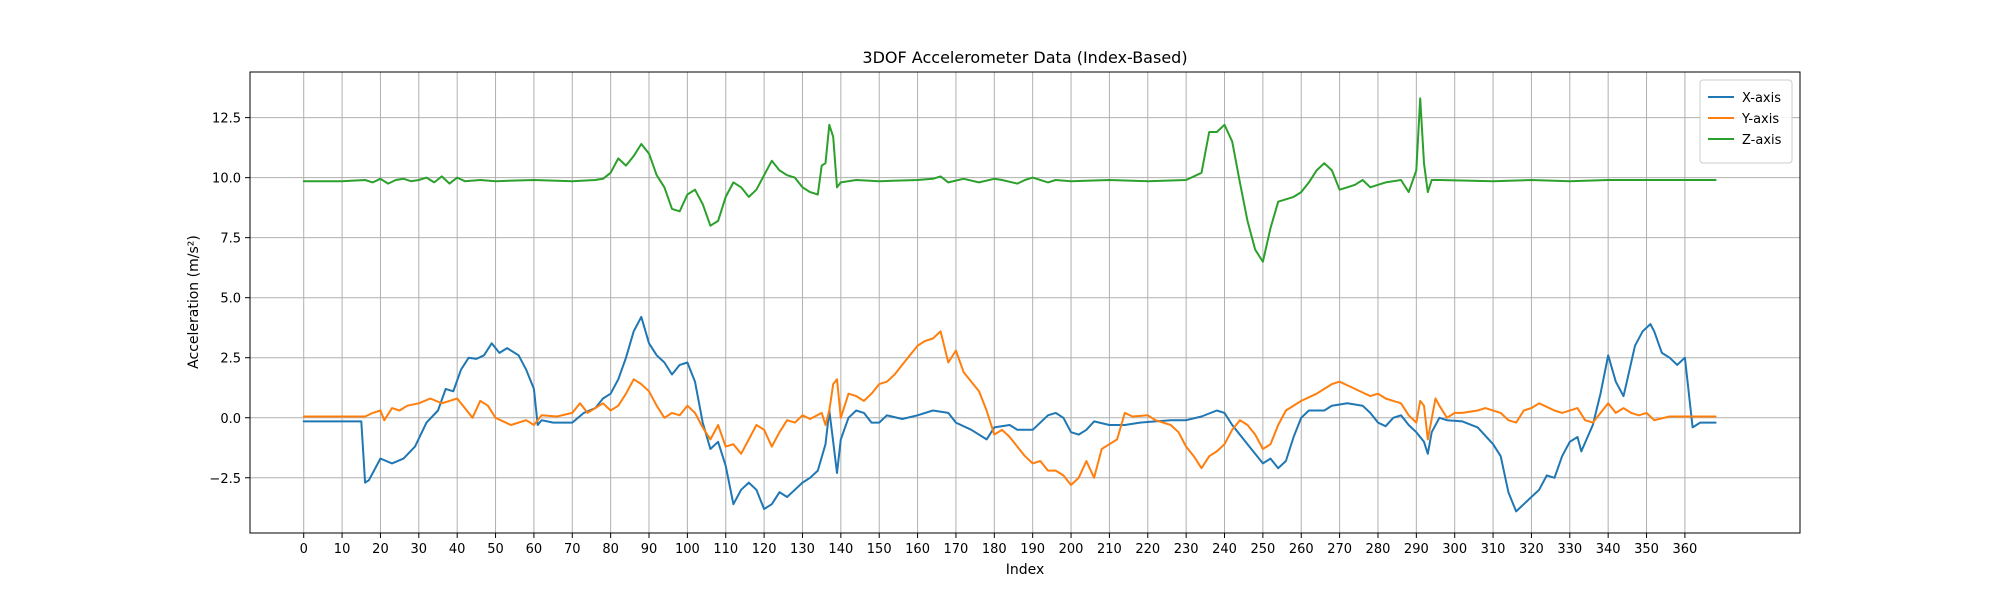 Image resolution: width=2000 pixels, height=600 pixels. I want to click on x-axis-label: Index, so click(1025, 570).